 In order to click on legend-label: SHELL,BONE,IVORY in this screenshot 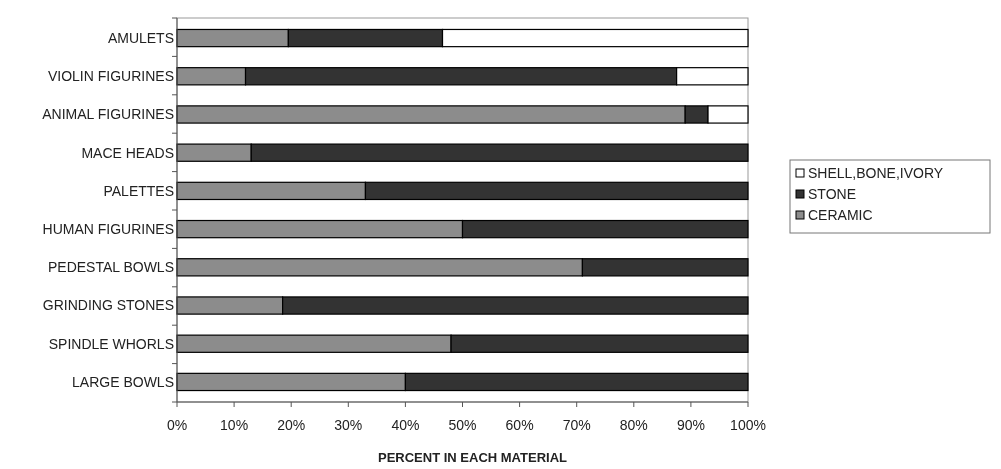, I will do `click(876, 172)`.